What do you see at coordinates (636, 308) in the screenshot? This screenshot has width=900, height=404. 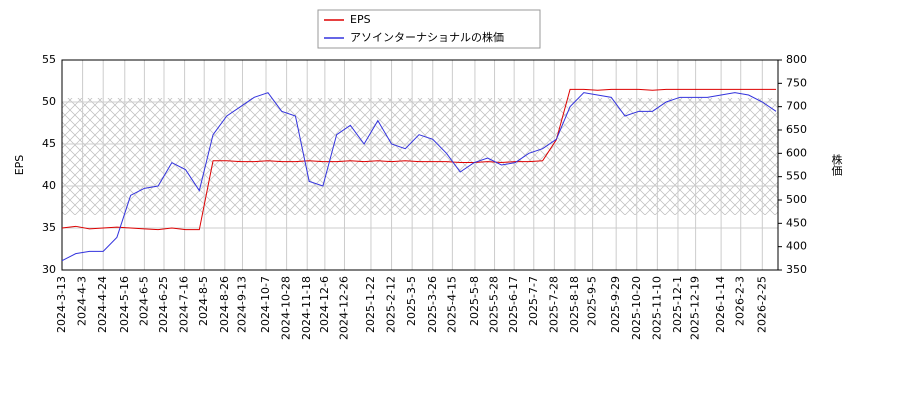 I see `x-tick-label: 2025-10-20` at bounding box center [636, 308].